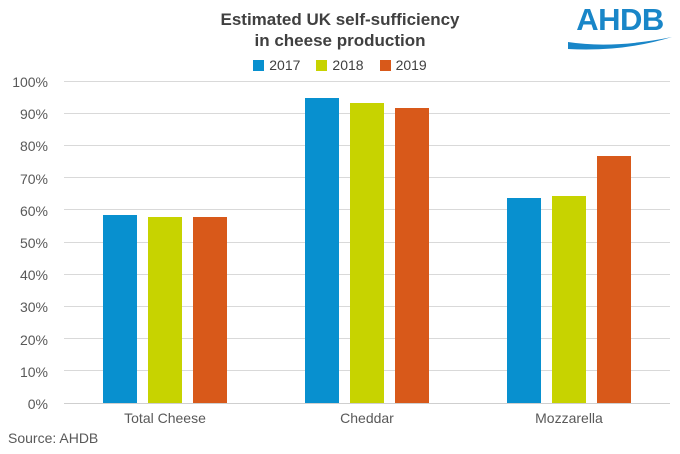  I want to click on bar-2019-cheddar, so click(412, 255).